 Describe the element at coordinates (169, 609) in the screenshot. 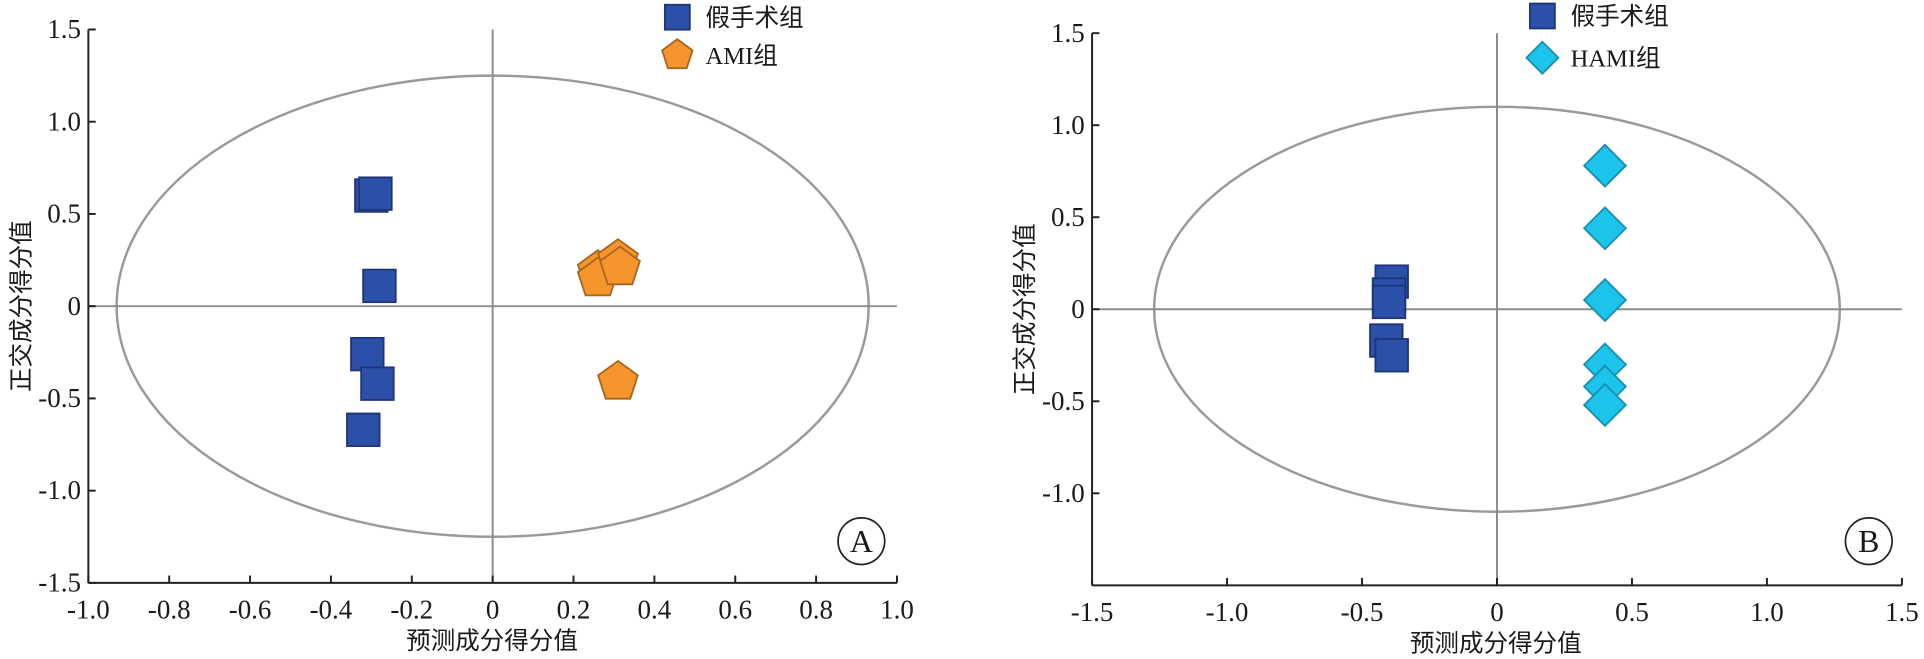

I see `x-tick-label: -0.8` at that location.